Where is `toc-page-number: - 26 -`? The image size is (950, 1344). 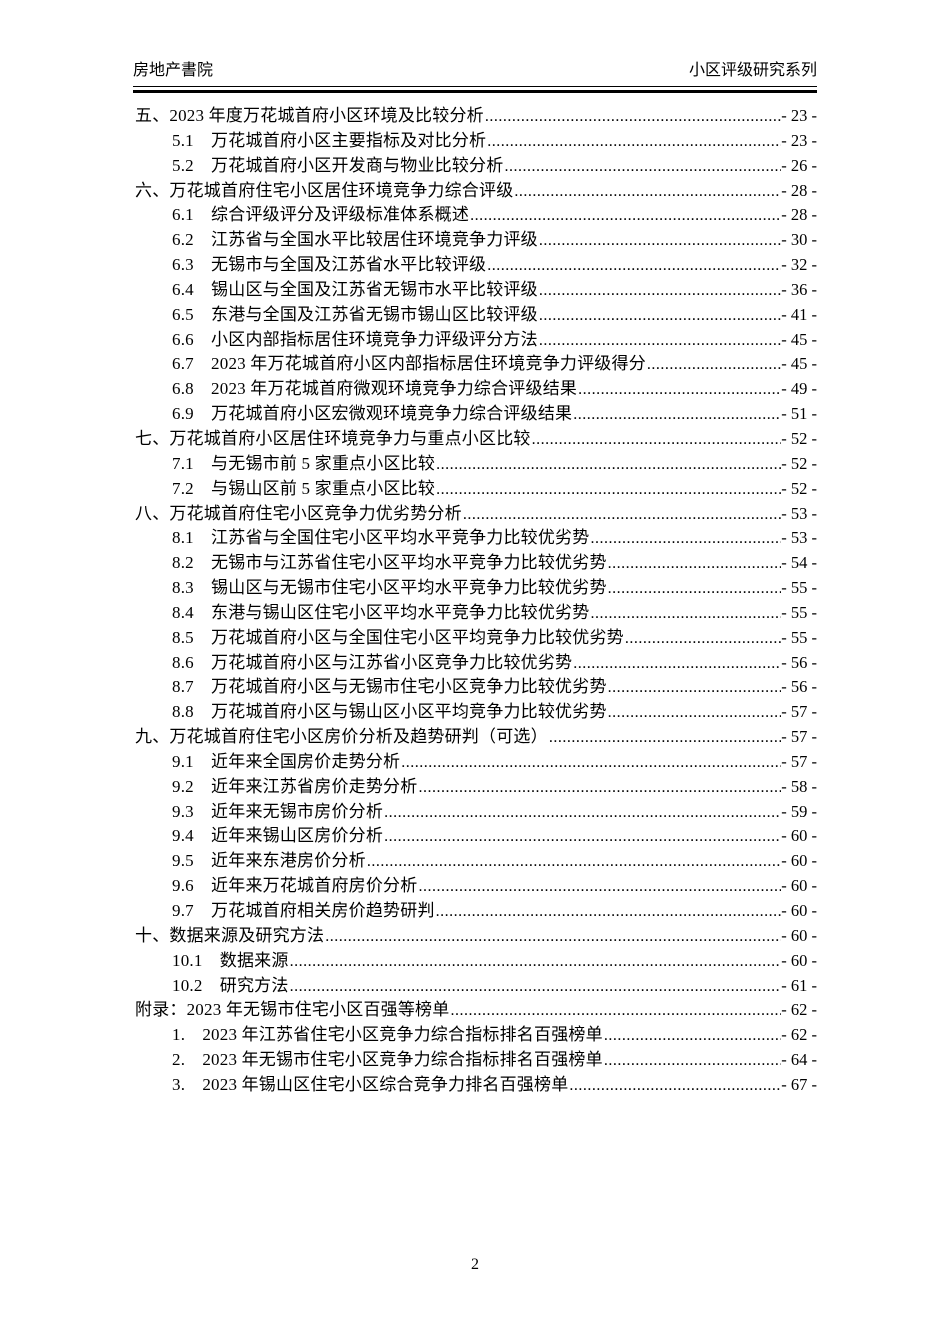
toc-page-number: - 26 - is located at coordinates (799, 165).